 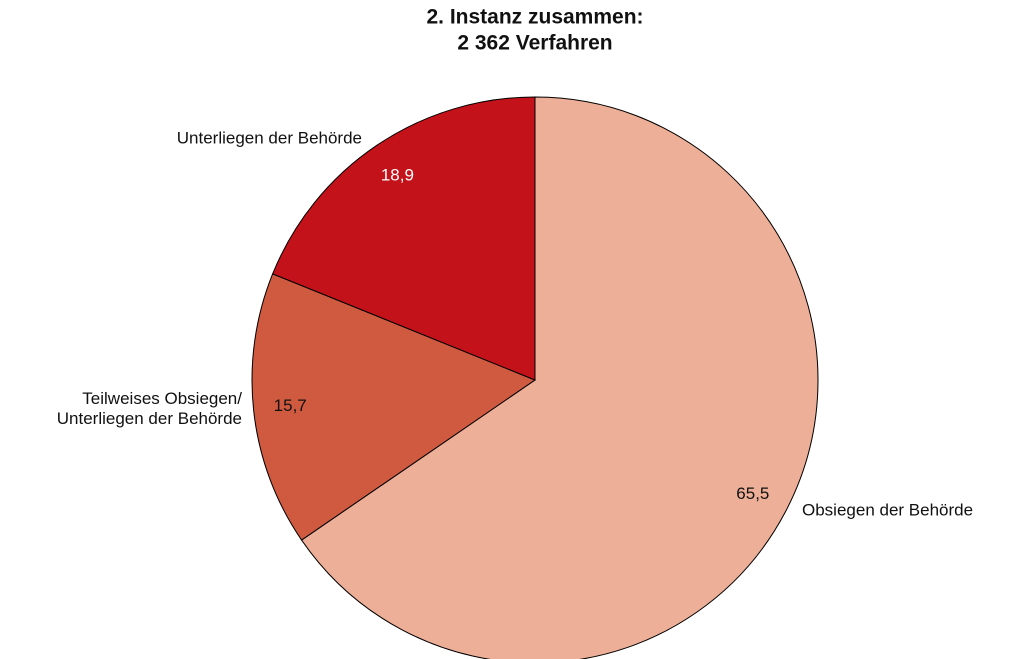 I want to click on chart-subtitle: 2 362 Verfahren, so click(x=534, y=43).